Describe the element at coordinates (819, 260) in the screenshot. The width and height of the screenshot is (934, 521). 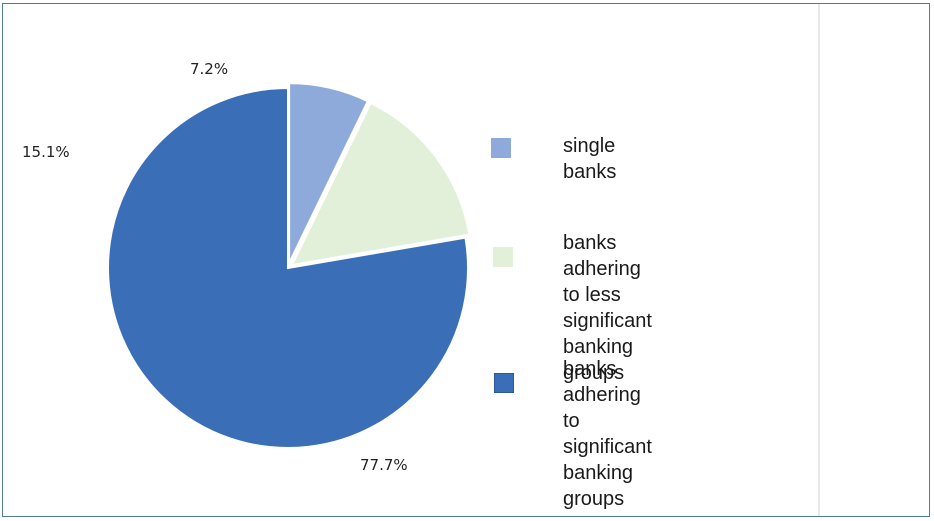
I see `background-divider` at that location.